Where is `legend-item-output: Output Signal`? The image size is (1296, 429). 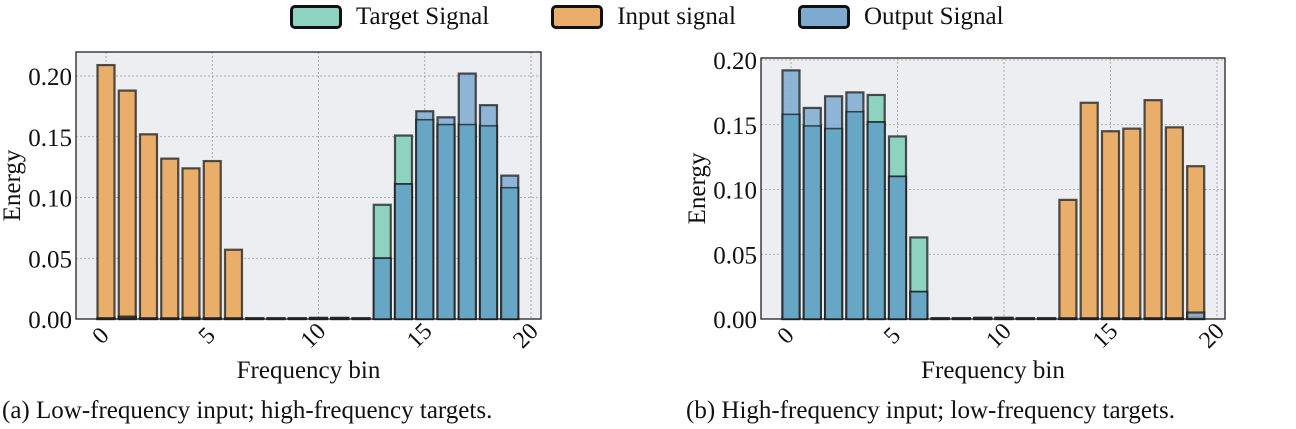 legend-item-output: Output Signal is located at coordinates (900, 17).